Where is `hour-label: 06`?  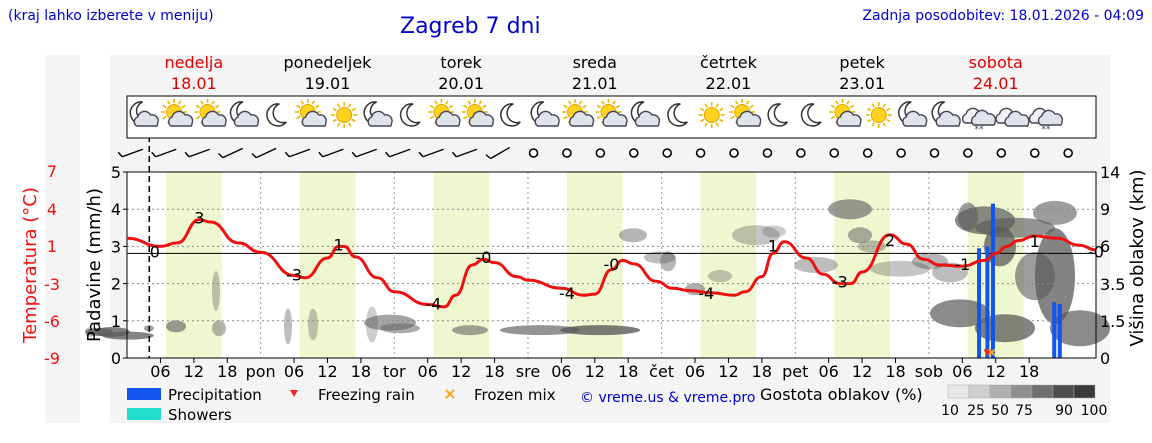 hour-label: 06 is located at coordinates (160, 371).